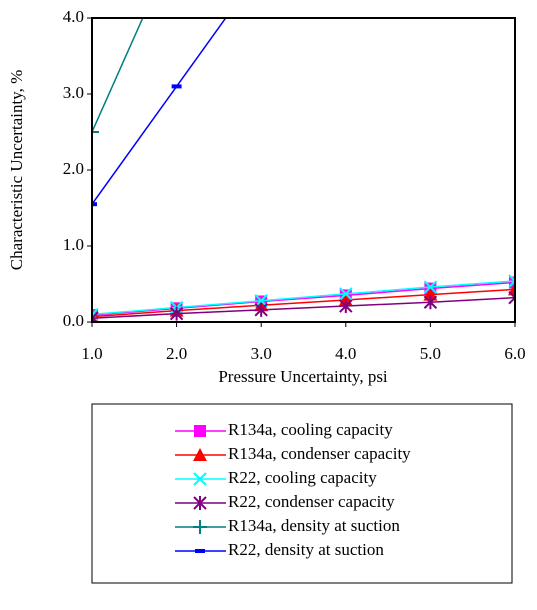 This screenshot has width=537, height=610. Describe the element at coordinates (73, 92) in the screenshot. I see `y-tick-label: 3.0` at that location.